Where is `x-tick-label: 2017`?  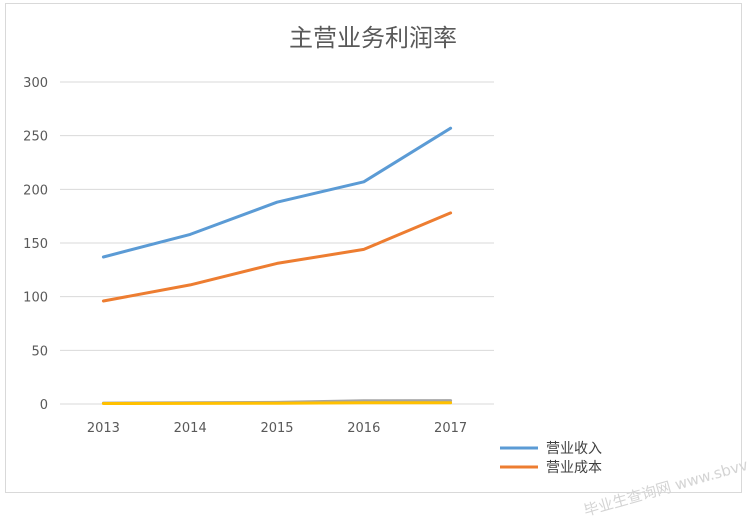
x-tick-label: 2017 is located at coordinates (450, 428).